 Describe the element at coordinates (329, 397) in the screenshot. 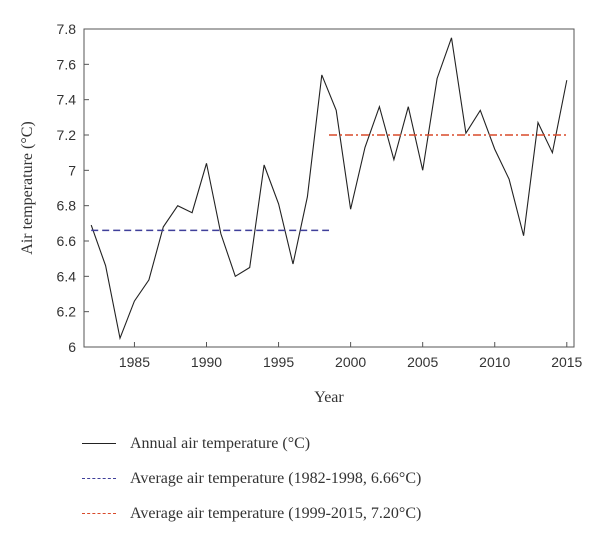

I see `x-axis-title: Year` at that location.